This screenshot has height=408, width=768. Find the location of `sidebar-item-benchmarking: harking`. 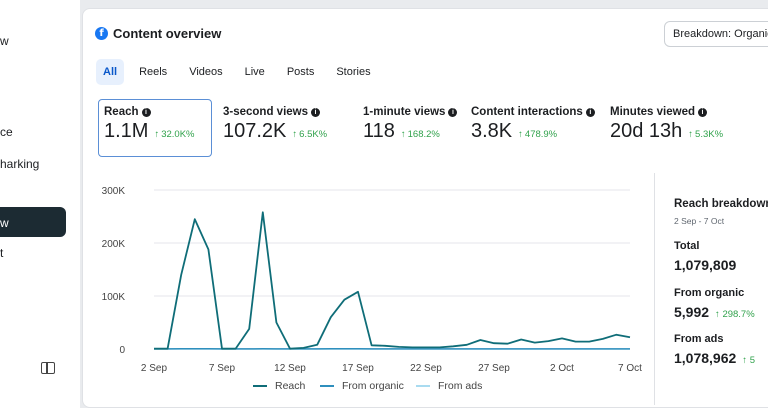

sidebar-item-benchmarking: harking is located at coordinates (20, 164).